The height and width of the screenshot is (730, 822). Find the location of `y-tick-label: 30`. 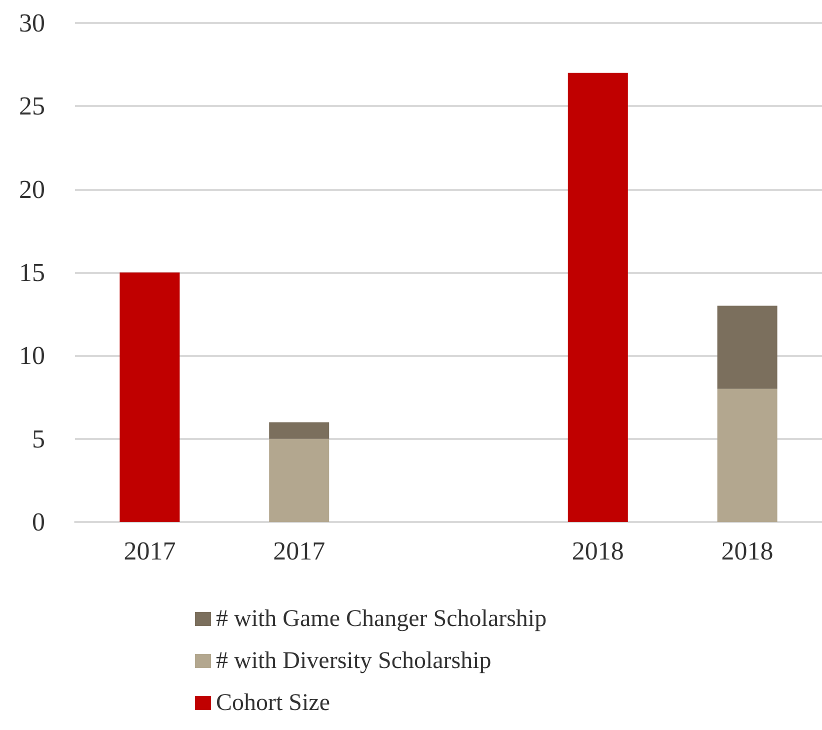

y-tick-label: 30 is located at coordinates (32, 23).